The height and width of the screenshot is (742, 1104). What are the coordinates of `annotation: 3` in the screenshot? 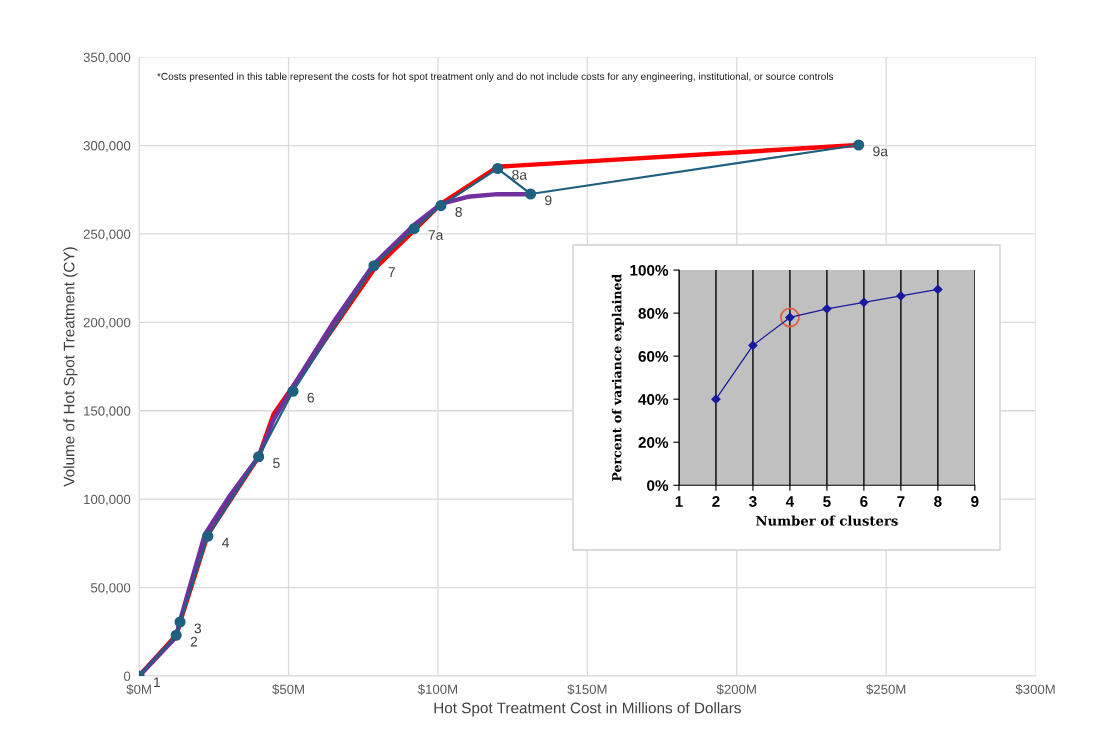 It's located at (198, 628).